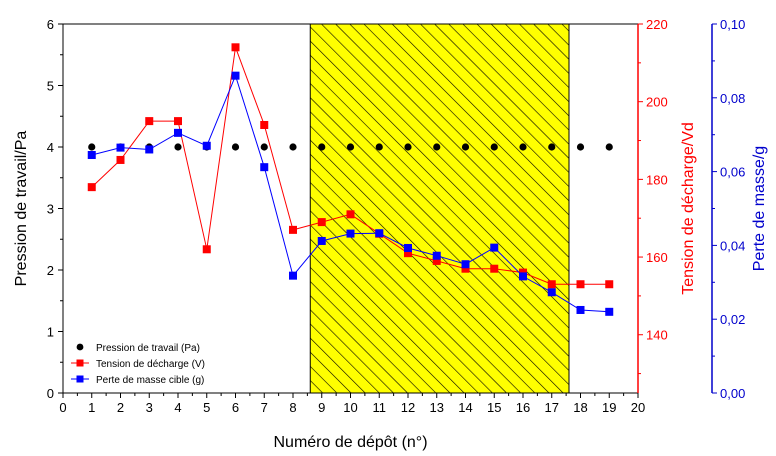 This screenshot has width=776, height=456. What do you see at coordinates (350, 407) in the screenshot?
I see `x-tick-label: 10` at bounding box center [350, 407].